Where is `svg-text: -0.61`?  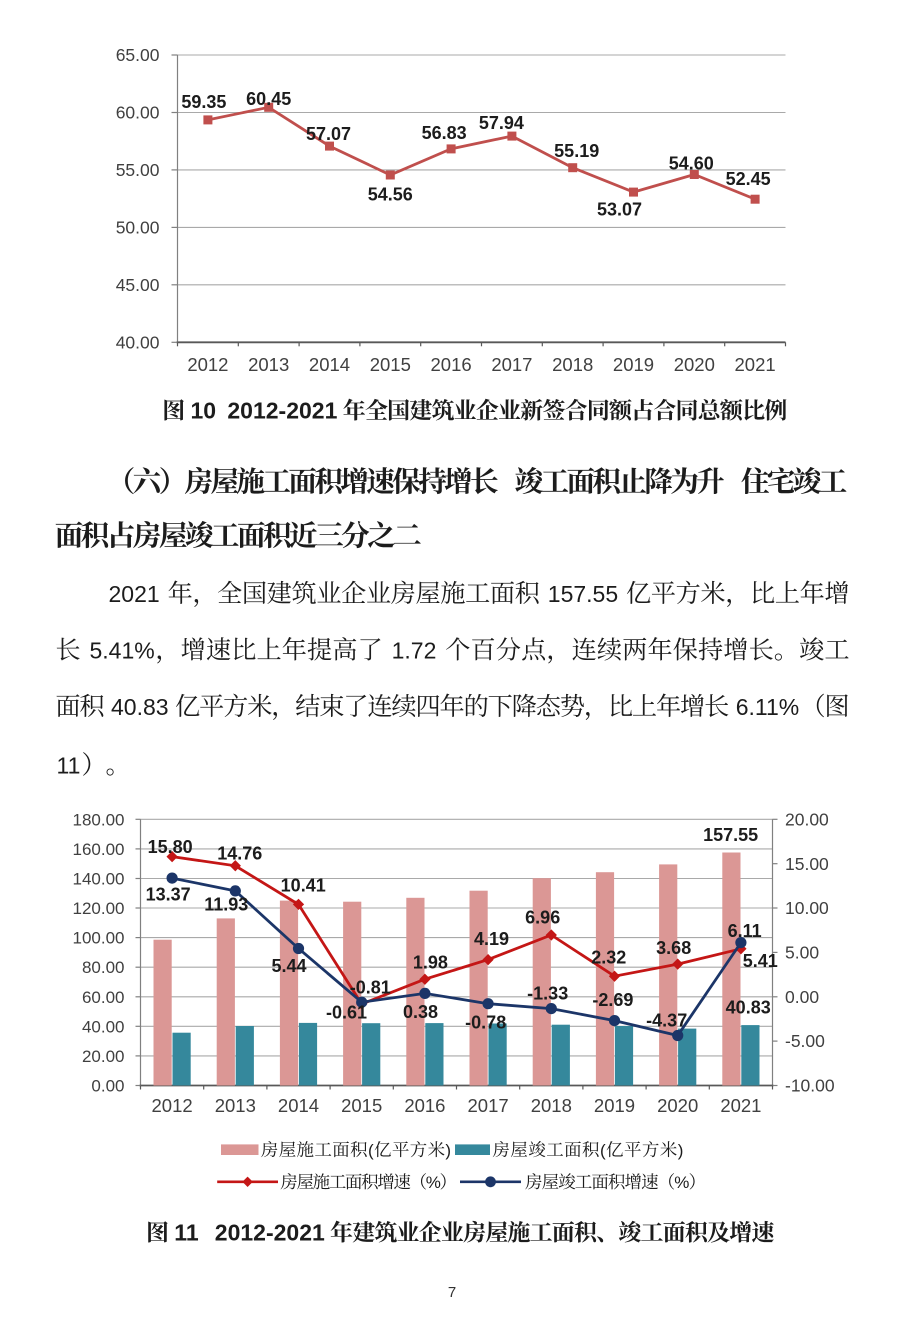
svg-text: -0.61 is located at coordinates (346, 1013).